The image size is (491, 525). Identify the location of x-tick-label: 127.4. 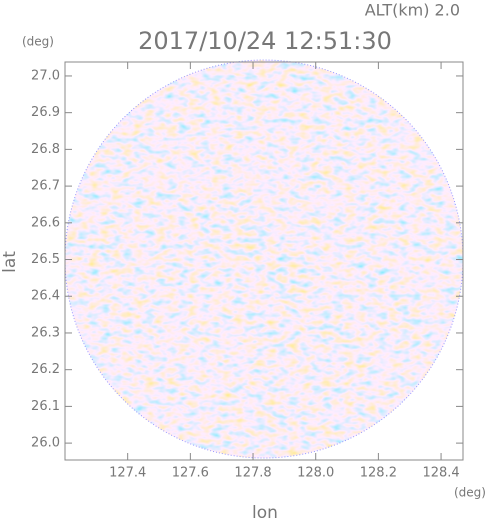
(127, 473).